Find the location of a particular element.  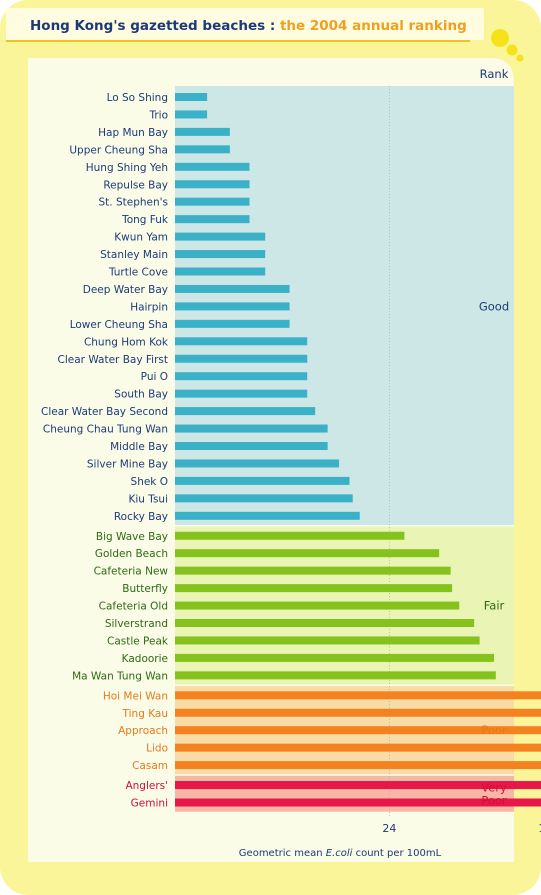

beach-label: Silverstrand is located at coordinates (136, 624).